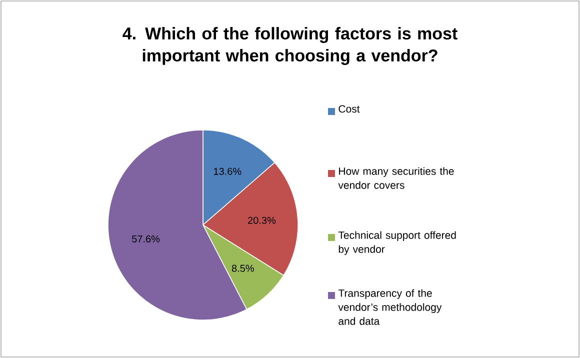  I want to click on data-label: 13.6%, so click(228, 171).